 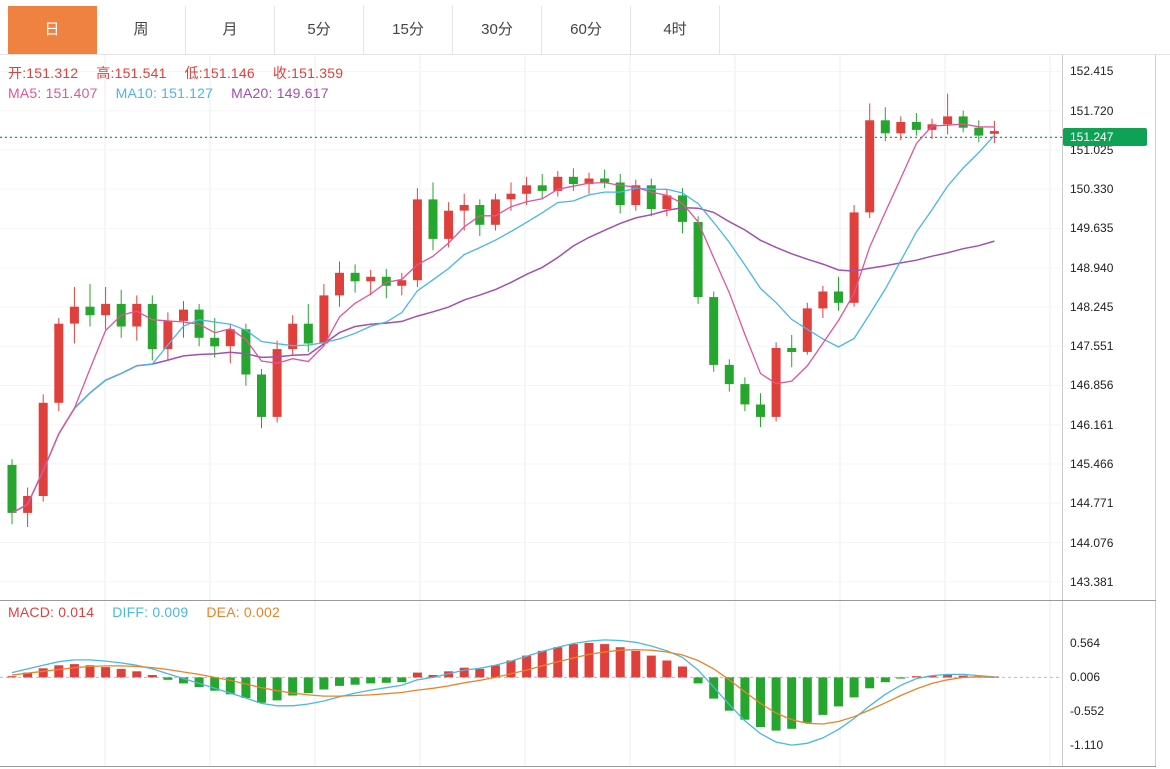 What do you see at coordinates (1085, 643) in the screenshot?
I see `macd-y-axis-label: 0.564` at bounding box center [1085, 643].